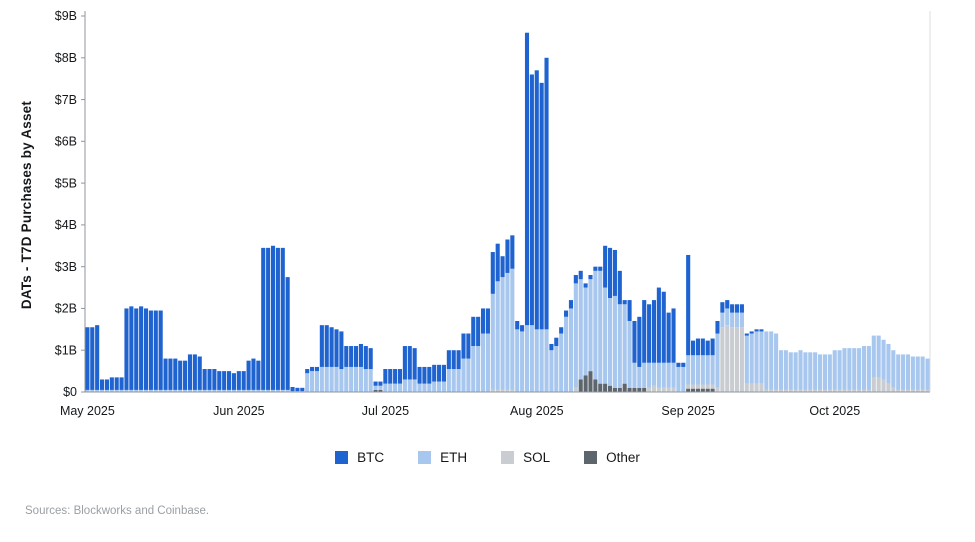  I want to click on series-sol, so click(710, 358).